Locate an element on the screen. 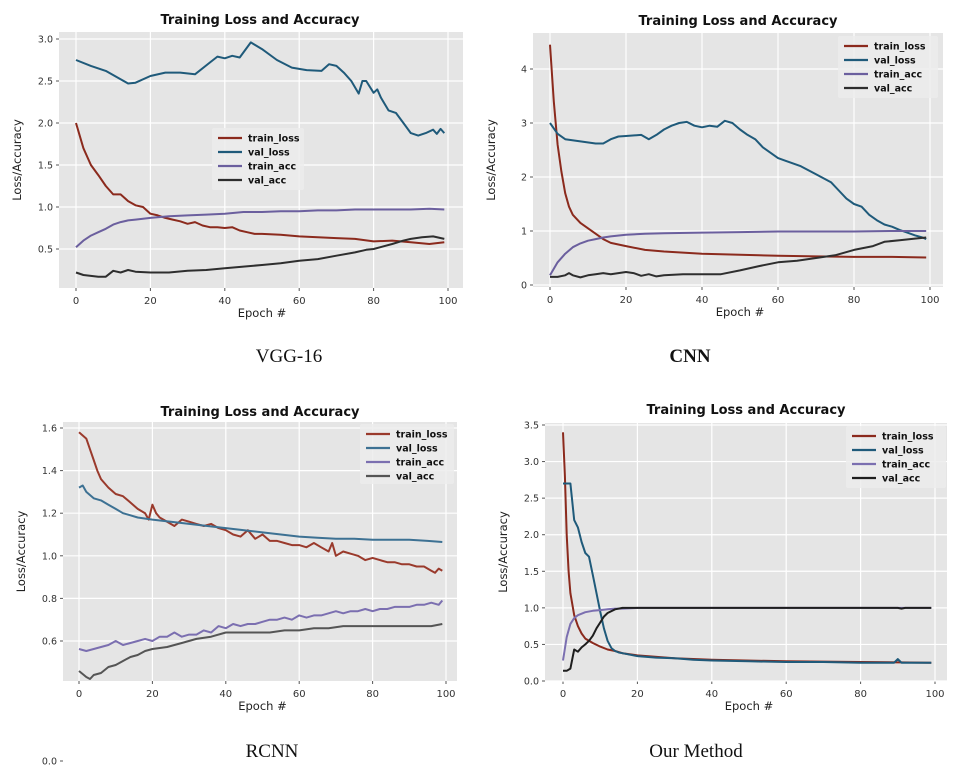 The image size is (965, 773). y-tick-label: 1.6 is located at coordinates (49, 429).